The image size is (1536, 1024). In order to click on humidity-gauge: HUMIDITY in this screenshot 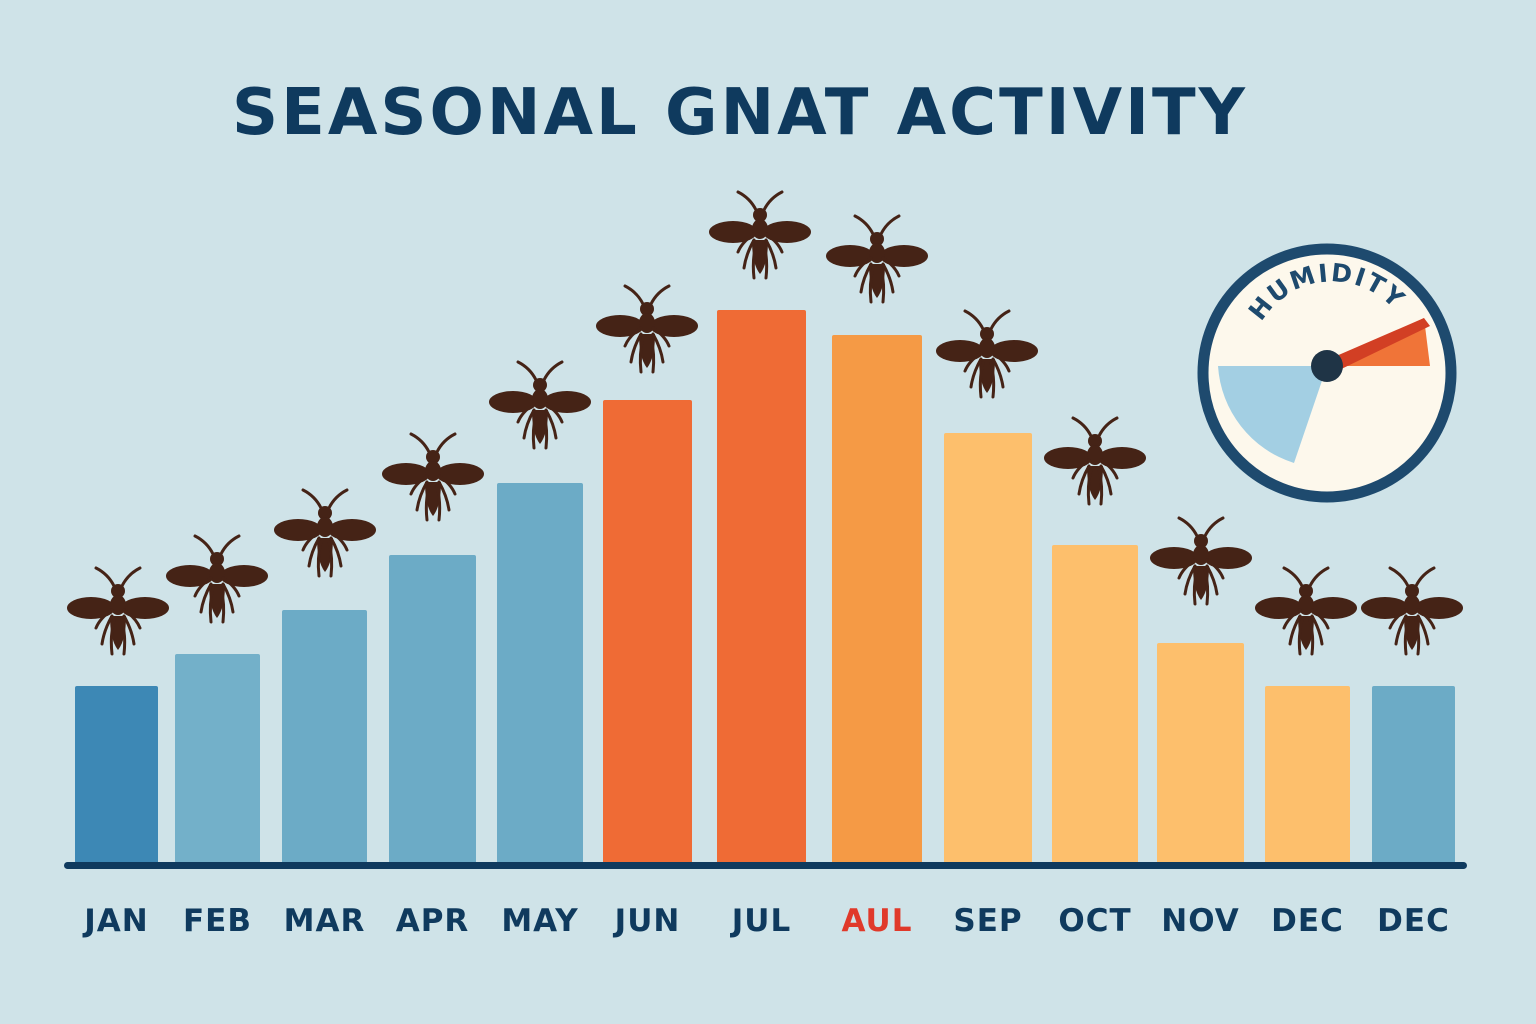, I will do `click(1327, 373)`.